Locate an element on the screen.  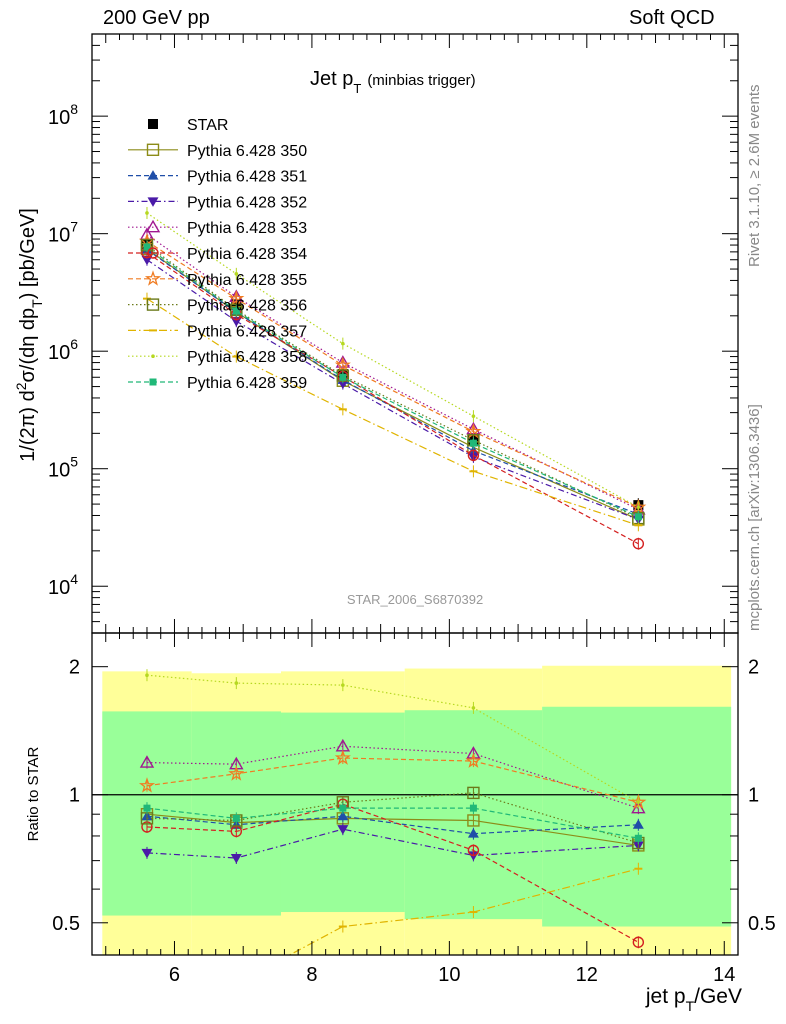
analysis-watermark: STAR_2006_S6870392 is located at coordinates (415, 599).